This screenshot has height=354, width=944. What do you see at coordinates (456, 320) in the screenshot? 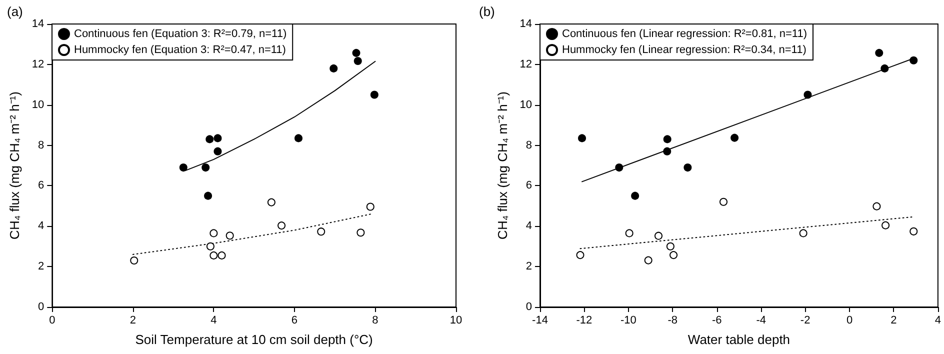
I see `x-tick-label: 10` at bounding box center [456, 320].